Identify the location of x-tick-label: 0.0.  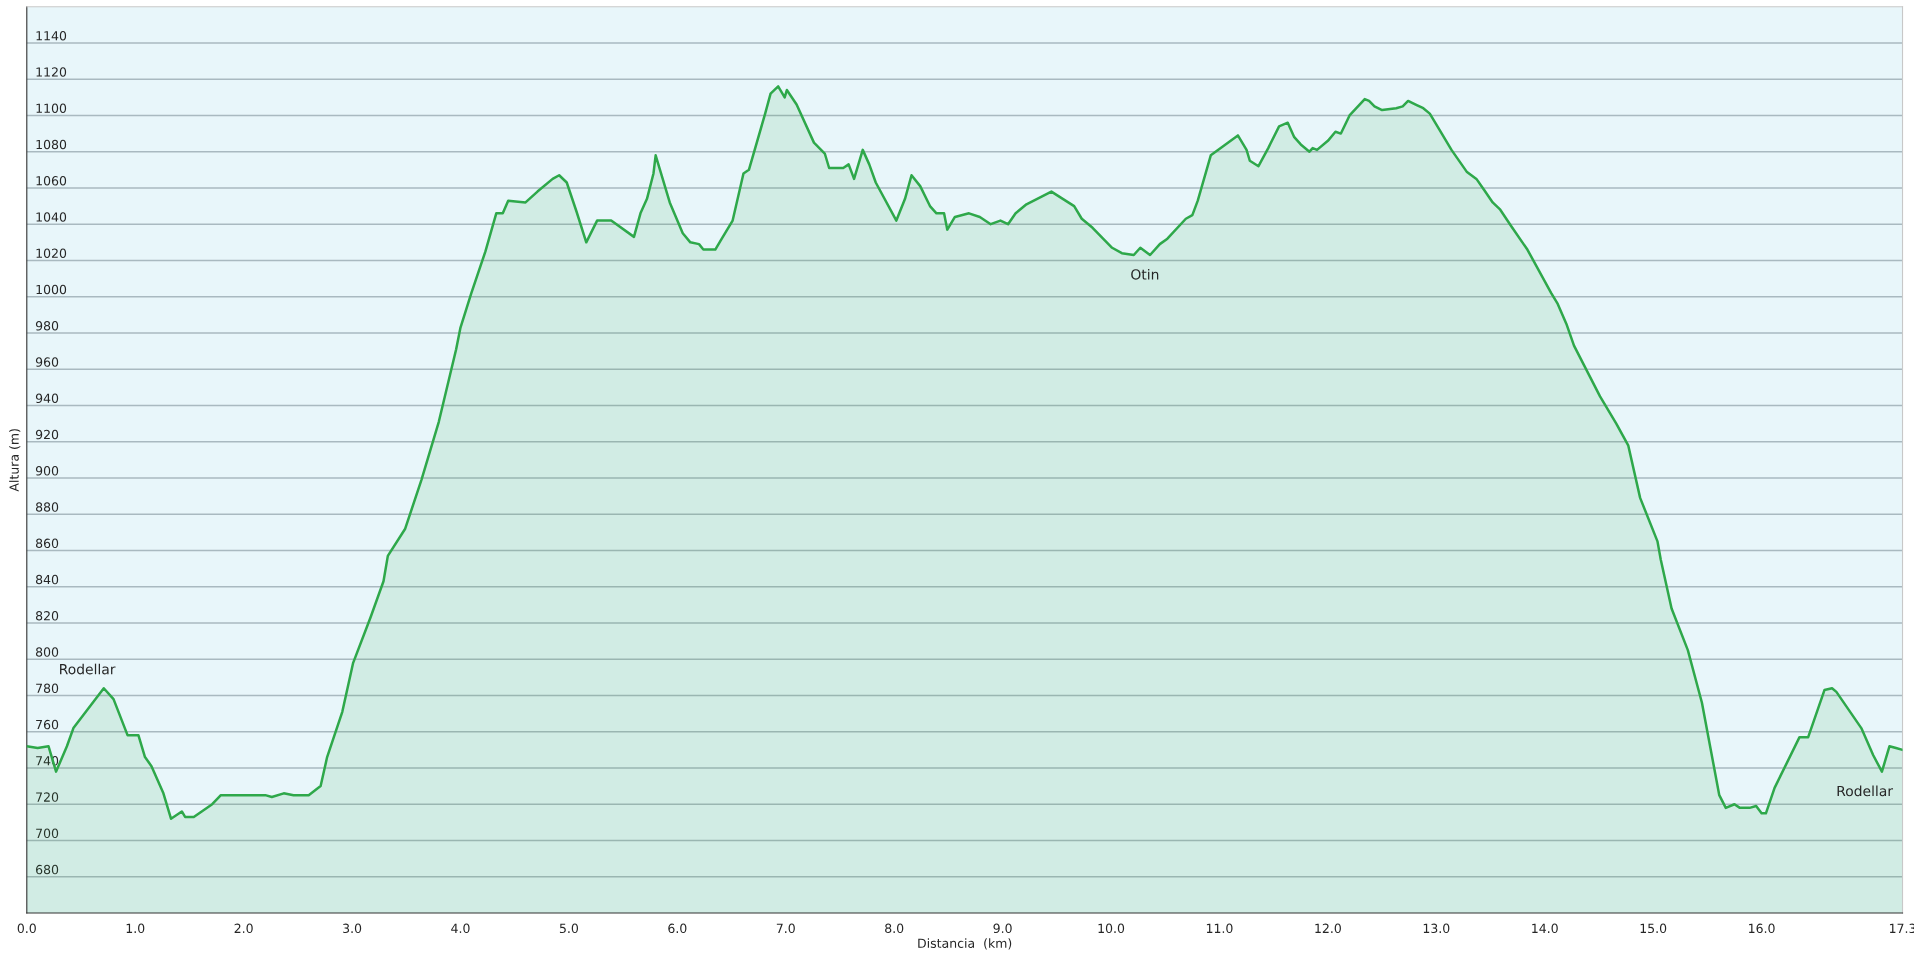
(26, 928).